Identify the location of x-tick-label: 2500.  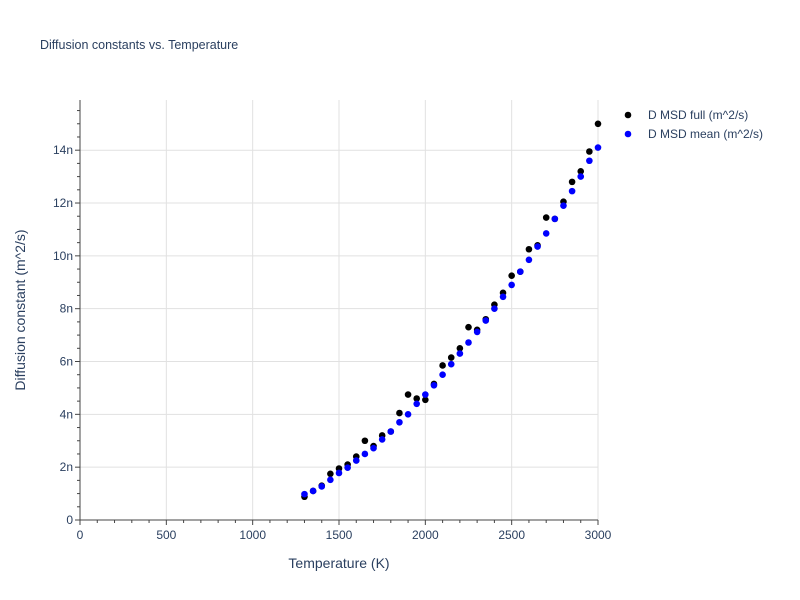
(511, 535).